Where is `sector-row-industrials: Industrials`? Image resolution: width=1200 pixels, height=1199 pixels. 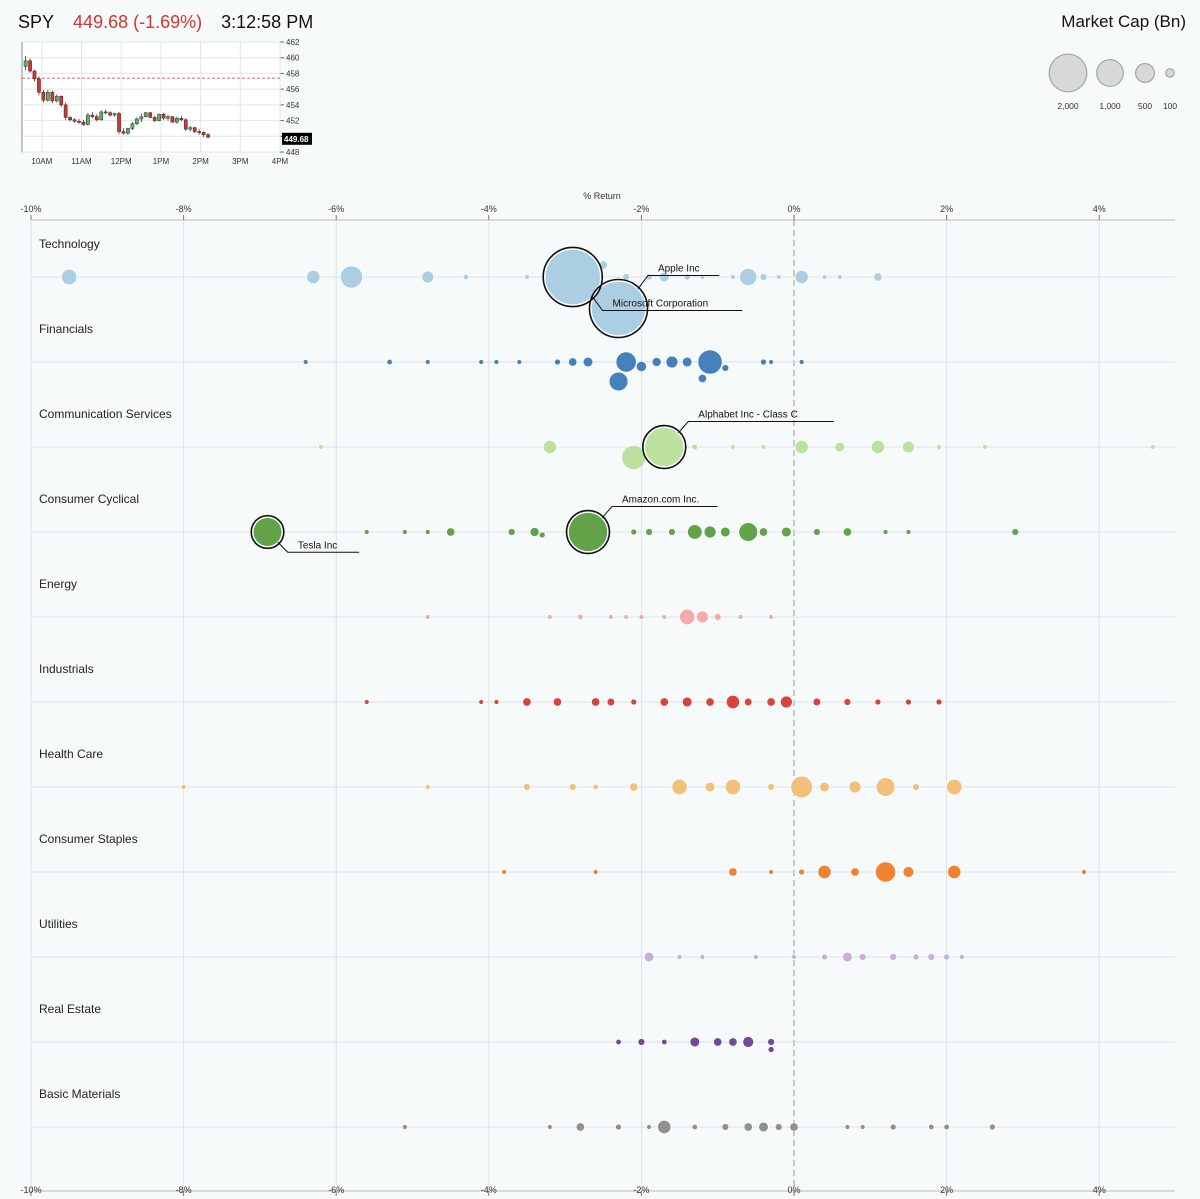
sector-row-industrials: Industrials is located at coordinates (603, 685).